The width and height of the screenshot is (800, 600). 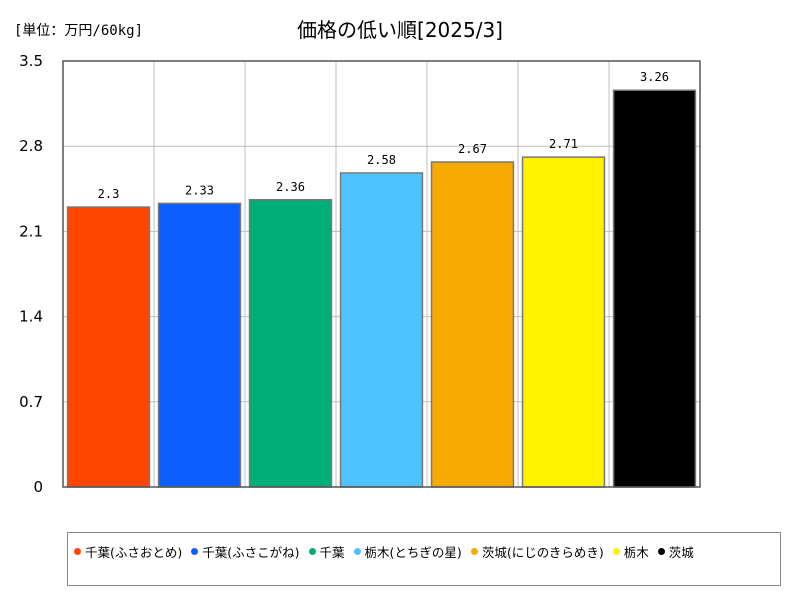 What do you see at coordinates (413, 552) in the screenshot?
I see `legend-label: 栃木(とちぎの星)` at bounding box center [413, 552].